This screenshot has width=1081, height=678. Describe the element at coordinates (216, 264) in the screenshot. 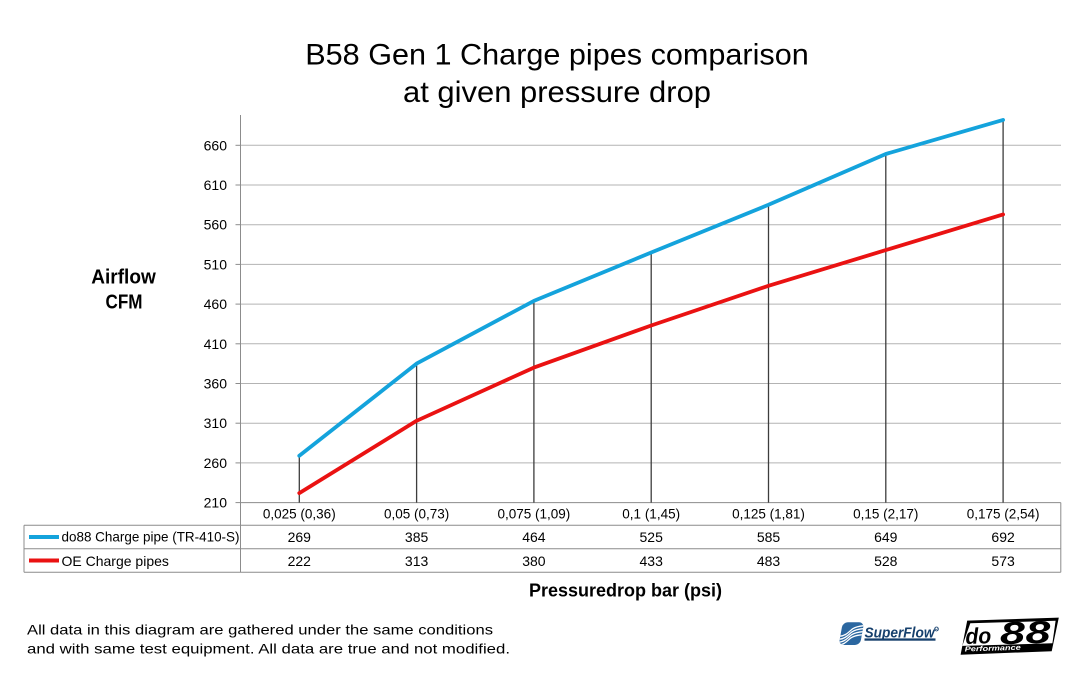

I see `svg-text: 510` at that location.